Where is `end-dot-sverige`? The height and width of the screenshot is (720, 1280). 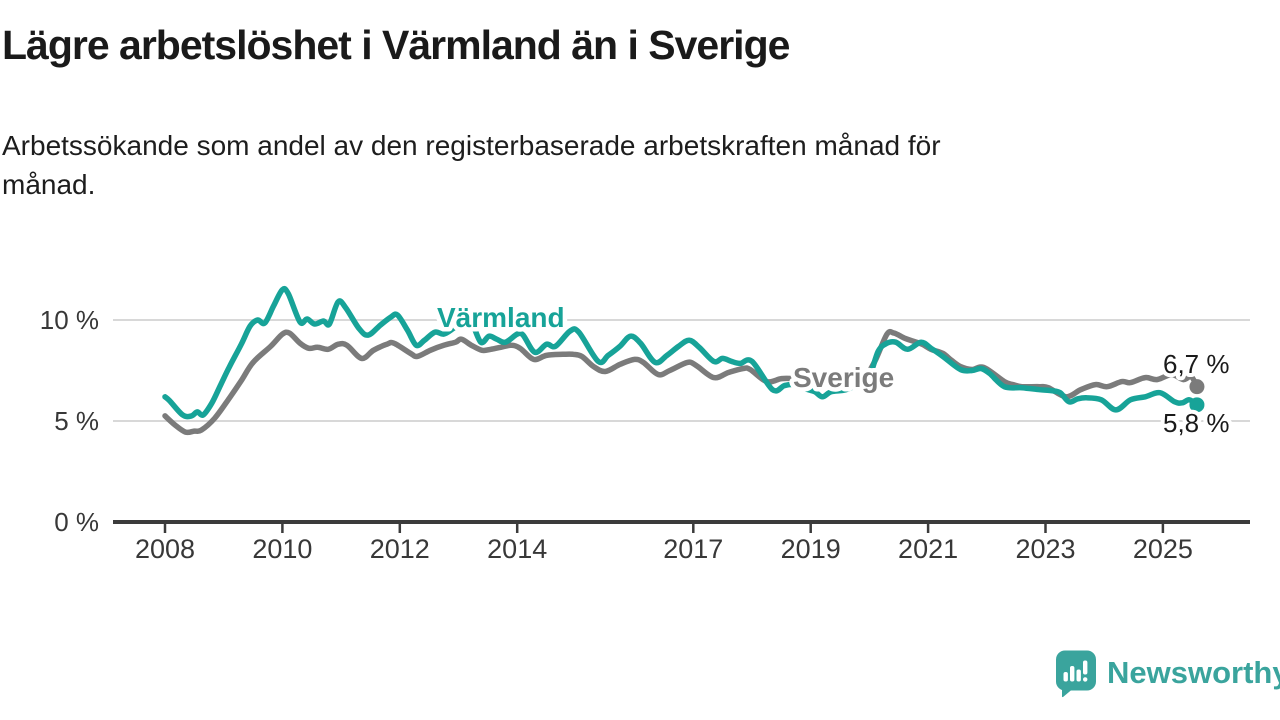
end-dot-sverige is located at coordinates (1197, 387).